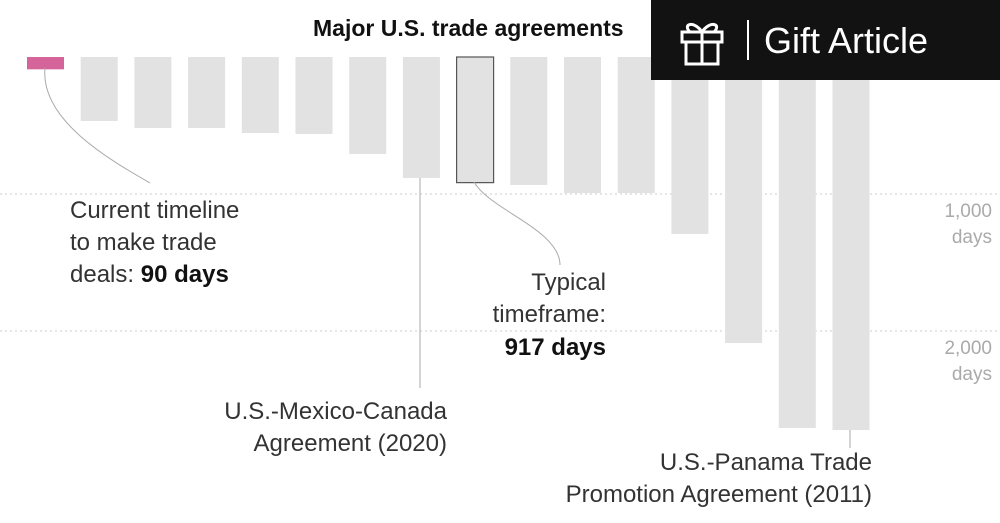  What do you see at coordinates (968, 211) in the screenshot?
I see `y-tick-label: 1,000` at bounding box center [968, 211].